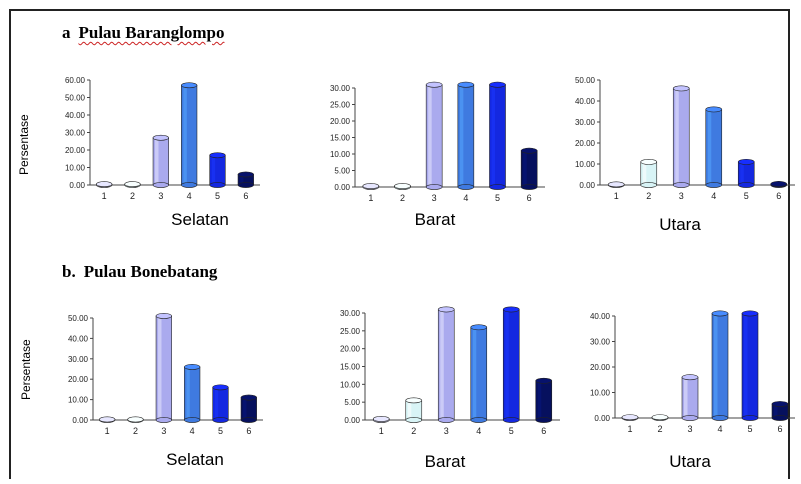  Describe the element at coordinates (69, 271) in the screenshot. I see `section-b-letter: b.` at that location.